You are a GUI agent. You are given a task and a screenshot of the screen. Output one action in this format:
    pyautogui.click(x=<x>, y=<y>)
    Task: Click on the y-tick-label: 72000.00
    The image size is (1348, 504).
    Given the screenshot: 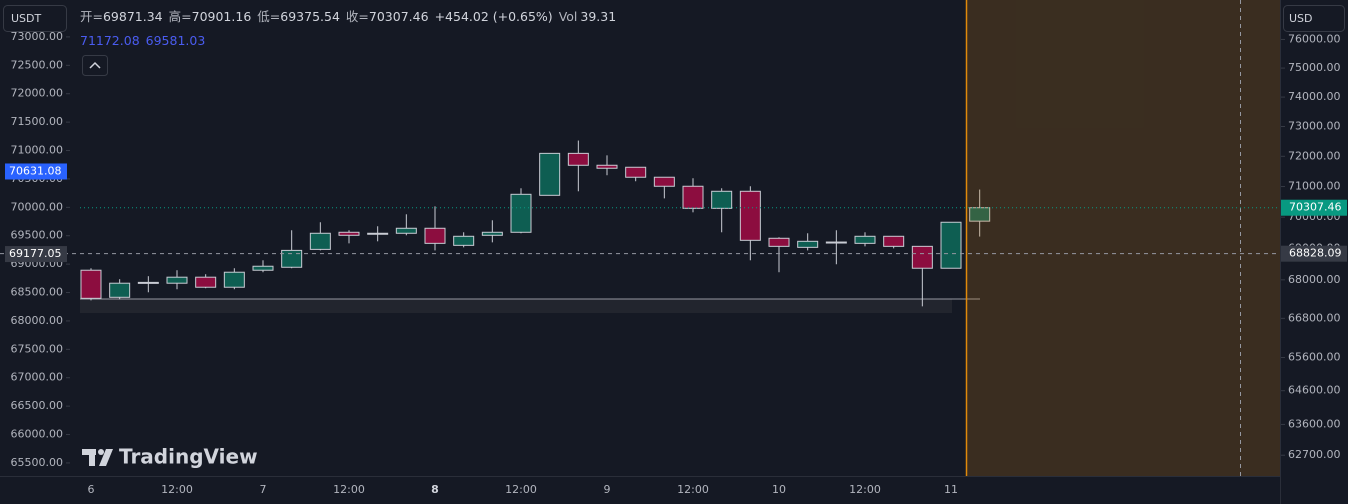 What is the action you would take?
    pyautogui.click(x=1314, y=155)
    